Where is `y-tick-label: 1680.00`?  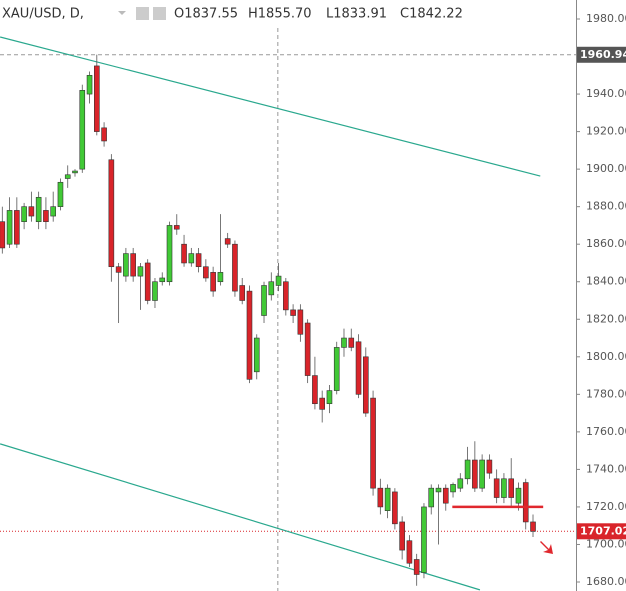
y-tick-label: 1680.00 is located at coordinates (606, 581).